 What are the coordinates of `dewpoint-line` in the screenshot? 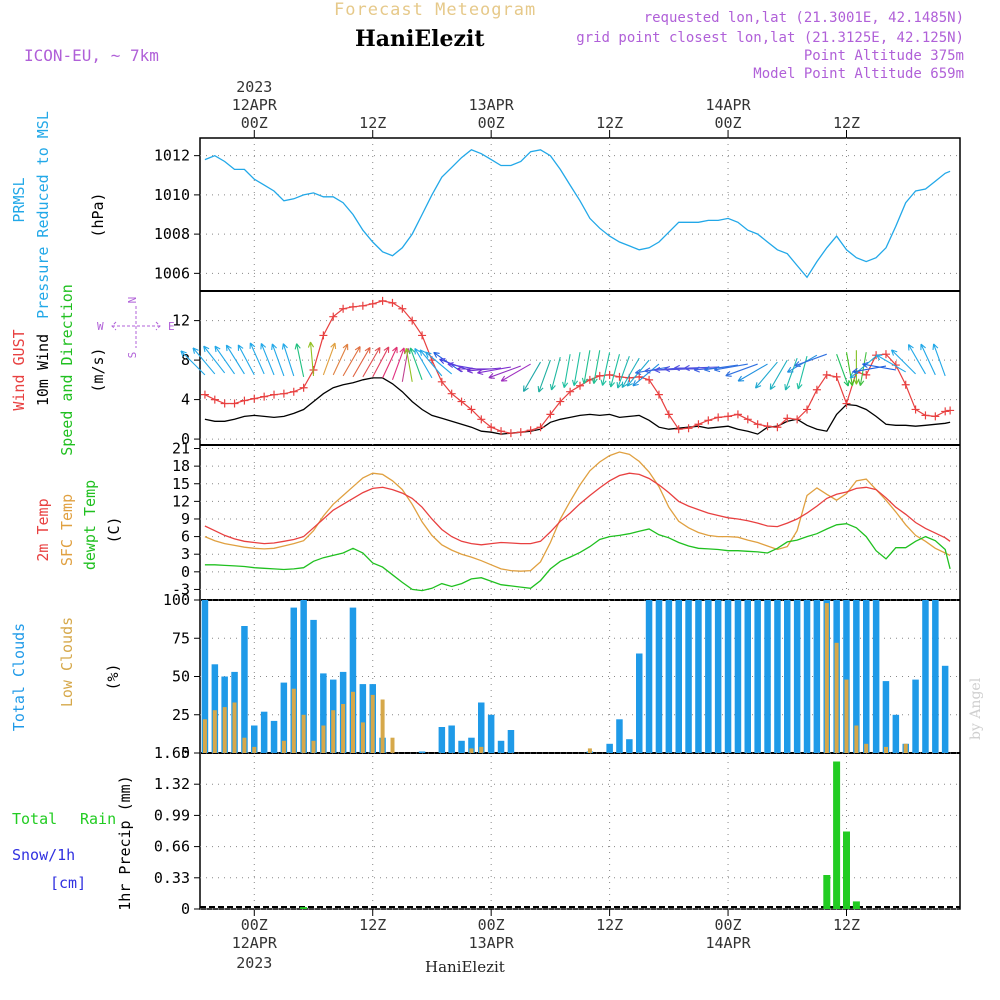 It's located at (577, 557).